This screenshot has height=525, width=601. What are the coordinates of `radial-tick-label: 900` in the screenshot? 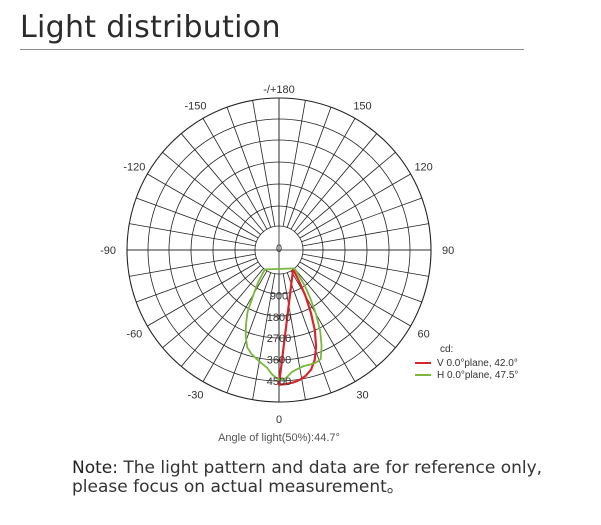 It's located at (279, 296).